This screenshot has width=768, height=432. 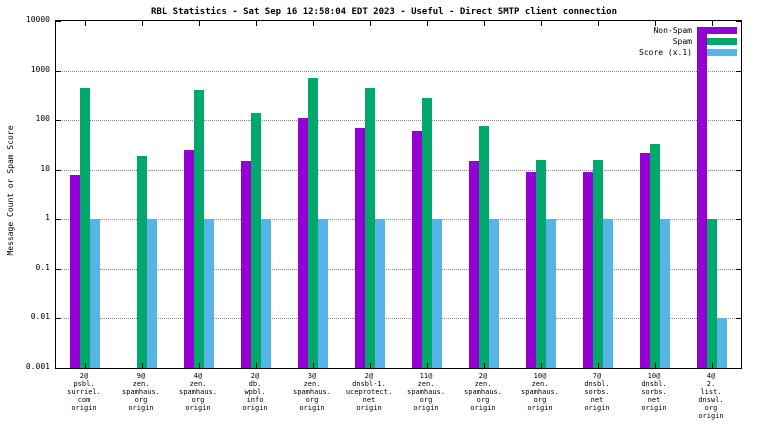 What do you see at coordinates (597, 392) in the screenshot?
I see `x-category-label: 7@ dnsbl. sorbs. net origin` at bounding box center [597, 392].